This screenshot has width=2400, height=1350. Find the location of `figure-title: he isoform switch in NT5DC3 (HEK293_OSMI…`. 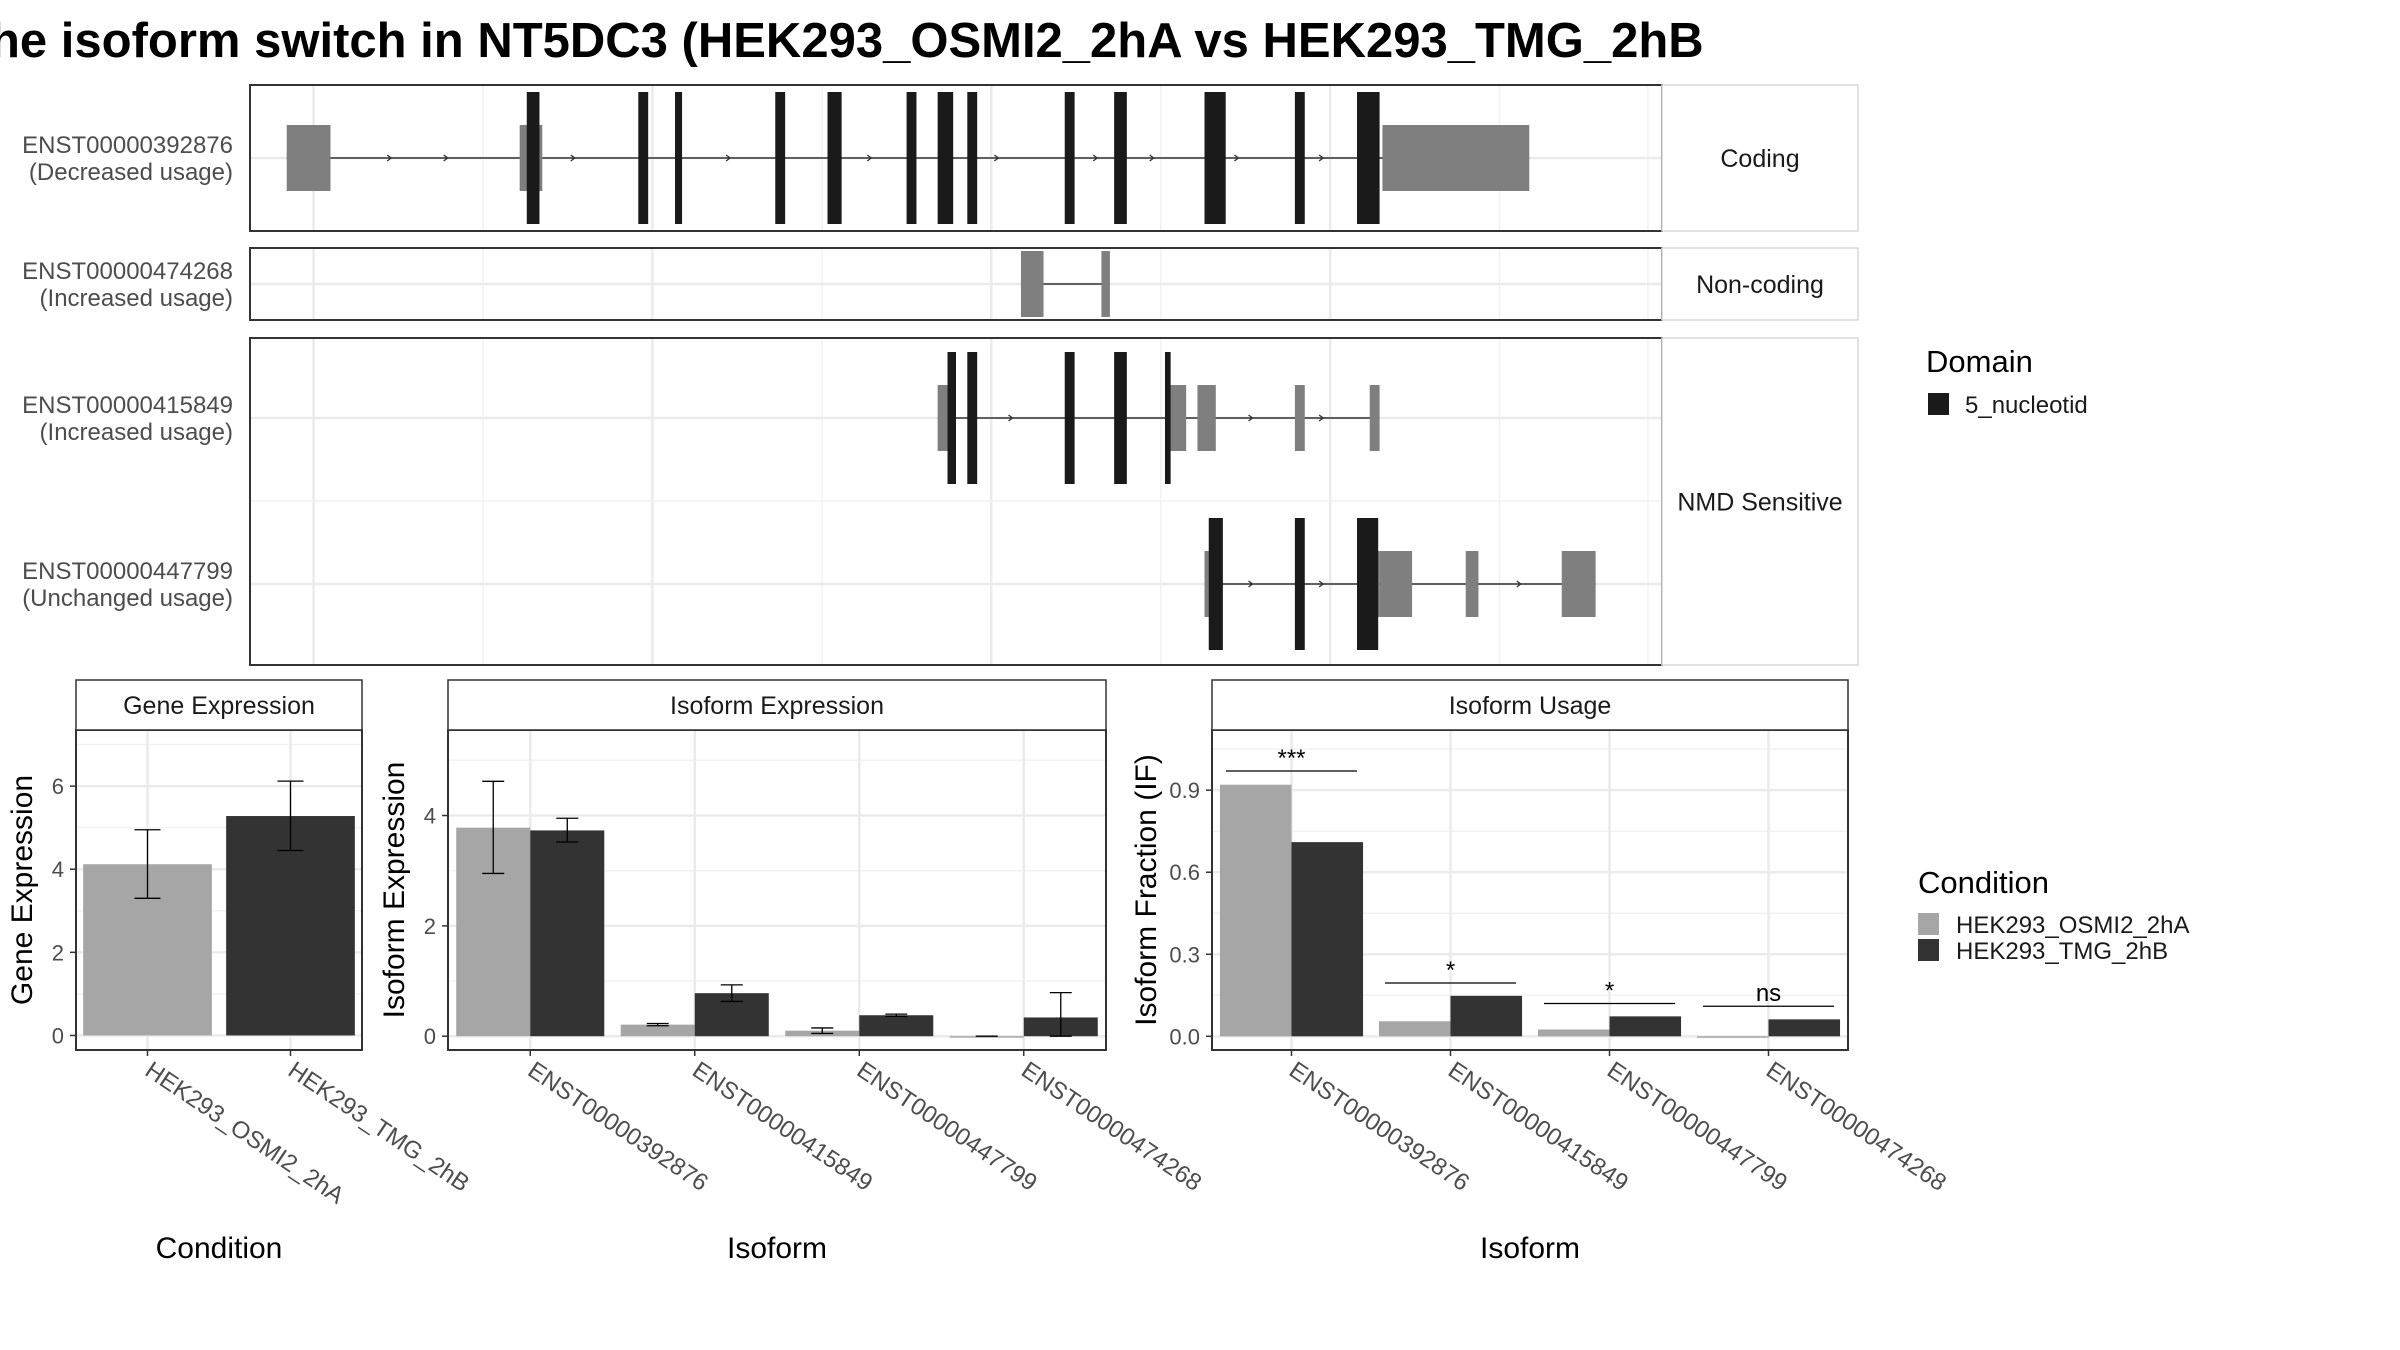

figure-title: he isoform switch in NT5DC3 (HEK293_OSMI… is located at coordinates (852, 41).